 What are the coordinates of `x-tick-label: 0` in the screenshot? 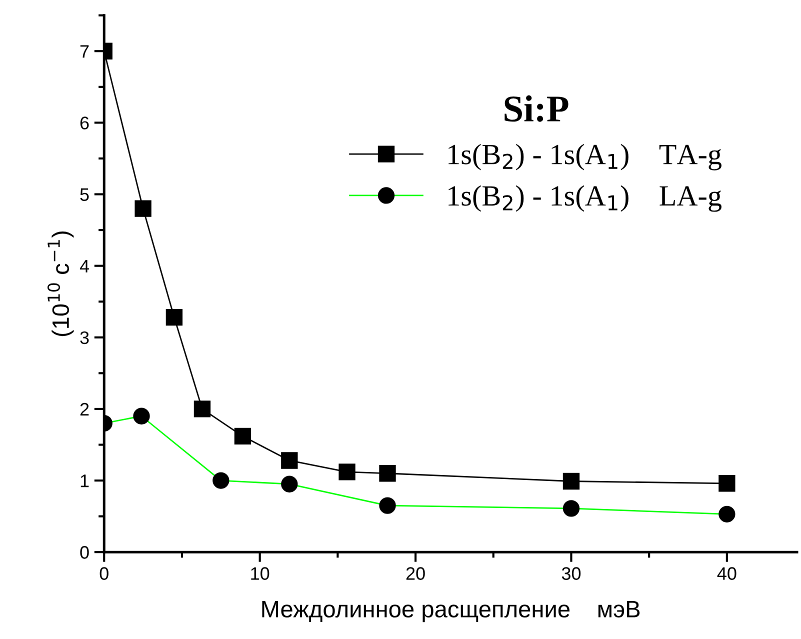 It's located at (104, 573).